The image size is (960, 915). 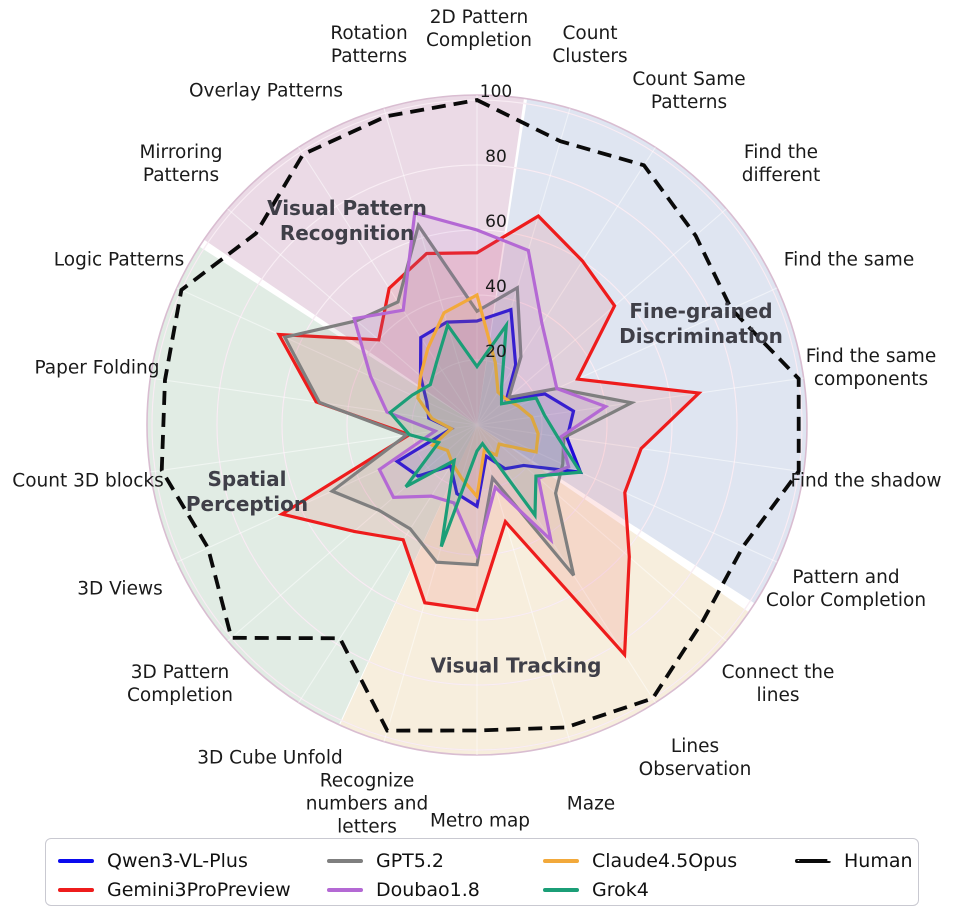 I want to click on legend-item-doubao1-8: Doubao1.8, so click(x=403, y=890).